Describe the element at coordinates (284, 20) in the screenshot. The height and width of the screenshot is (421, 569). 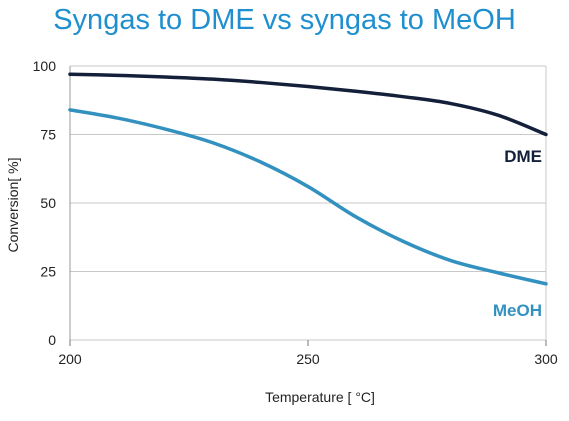
I see `chart-title: Syngas to DME vs syngas to MeOH` at that location.